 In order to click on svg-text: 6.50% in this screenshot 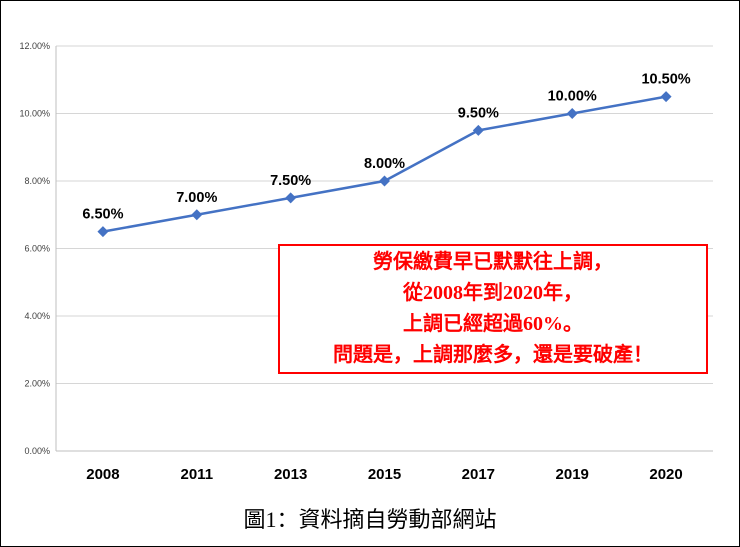, I will do `click(102, 215)`.